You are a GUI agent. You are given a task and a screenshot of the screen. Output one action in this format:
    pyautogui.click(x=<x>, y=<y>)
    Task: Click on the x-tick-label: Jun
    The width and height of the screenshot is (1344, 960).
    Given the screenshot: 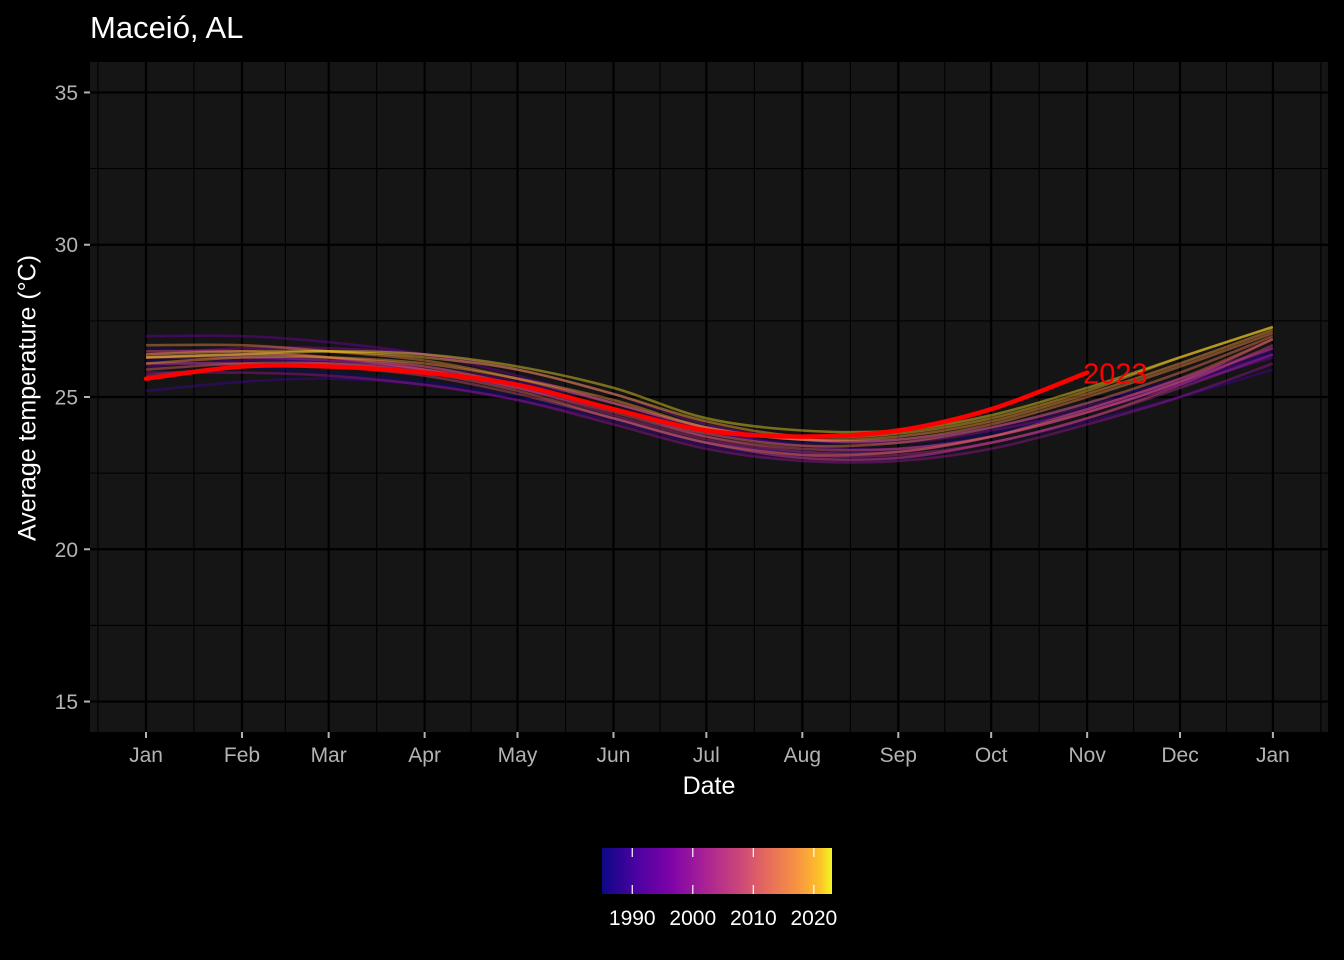 What is the action you would take?
    pyautogui.click(x=614, y=755)
    